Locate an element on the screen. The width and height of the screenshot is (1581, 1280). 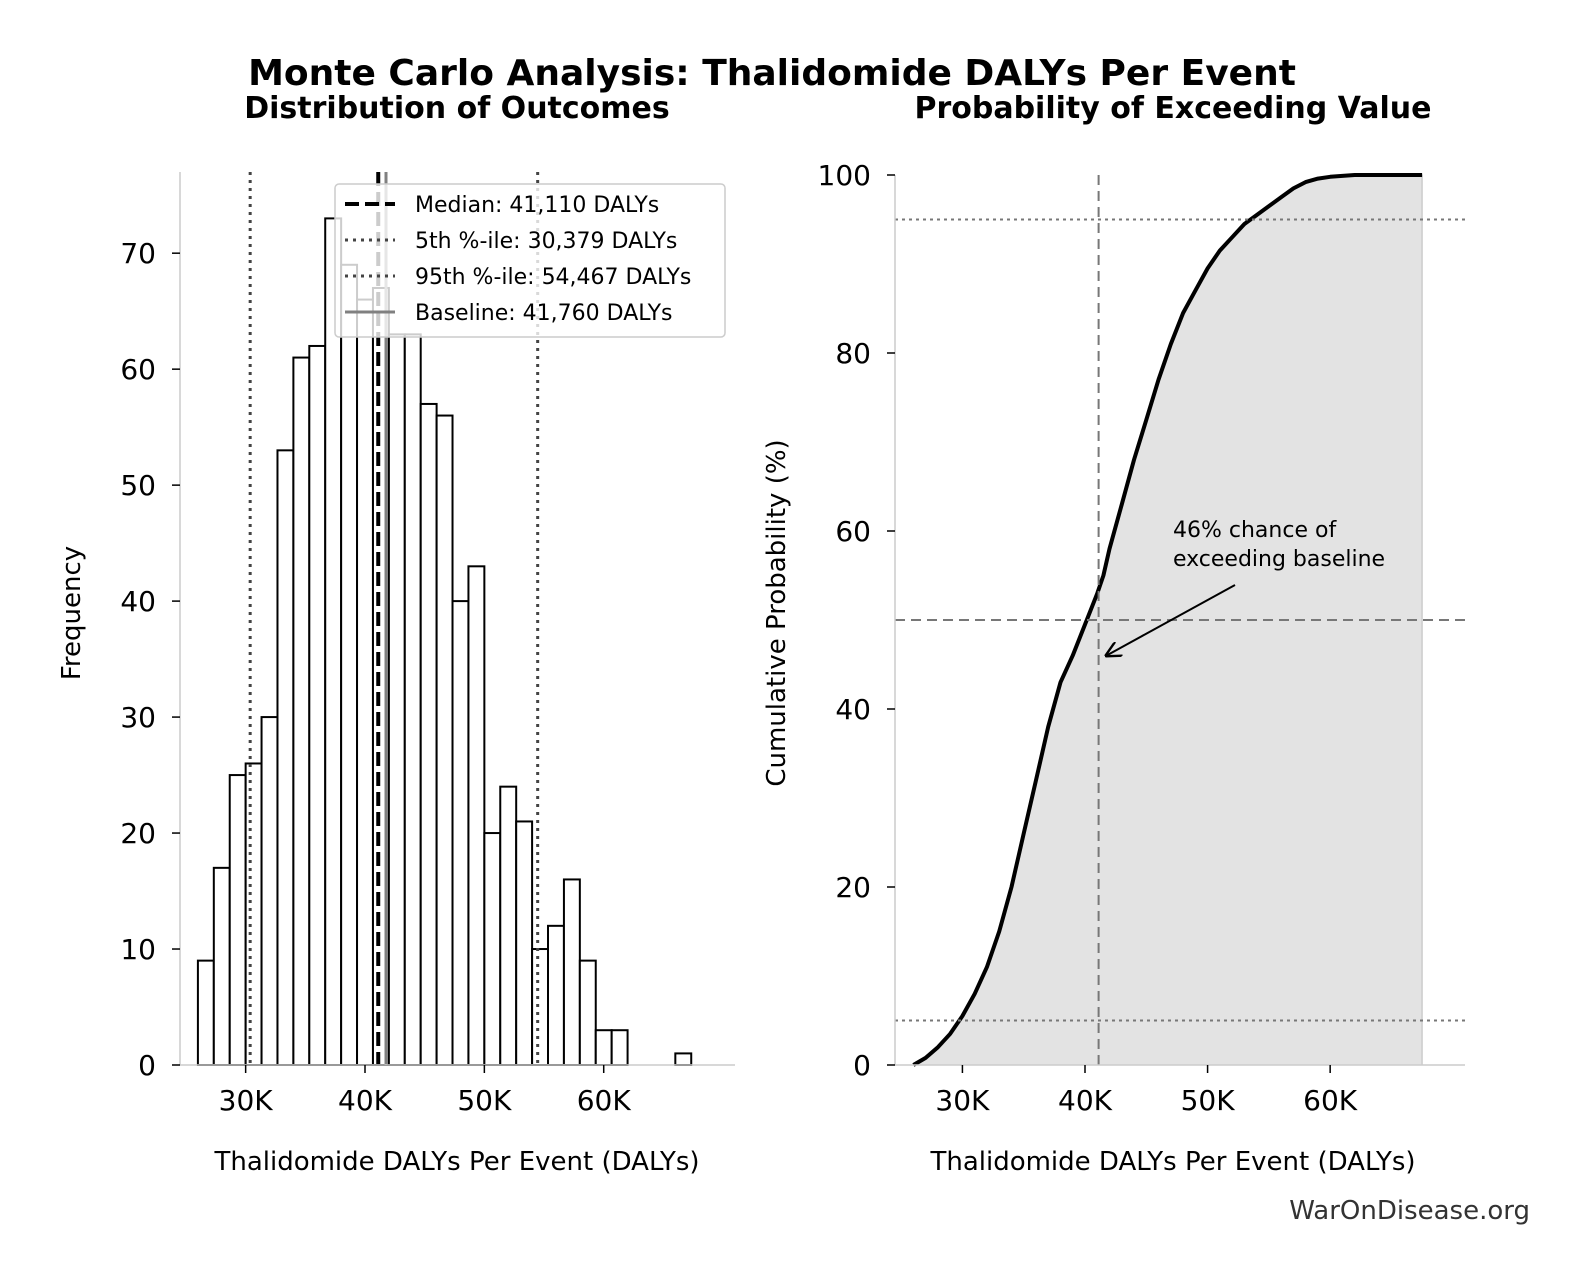
cdf-y-axis-label: Cumulative Probability (%) is located at coordinates (777, 612).